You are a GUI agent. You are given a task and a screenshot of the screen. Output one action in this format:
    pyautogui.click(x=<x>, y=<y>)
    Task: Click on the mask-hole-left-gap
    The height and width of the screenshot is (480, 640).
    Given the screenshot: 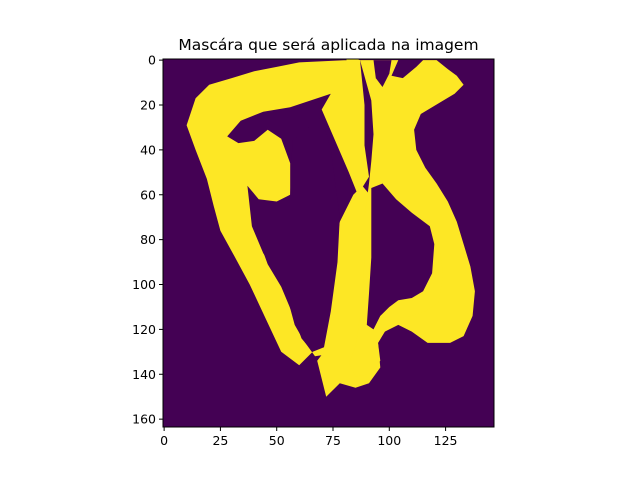 What is the action you would take?
    pyautogui.click(x=298, y=234)
    